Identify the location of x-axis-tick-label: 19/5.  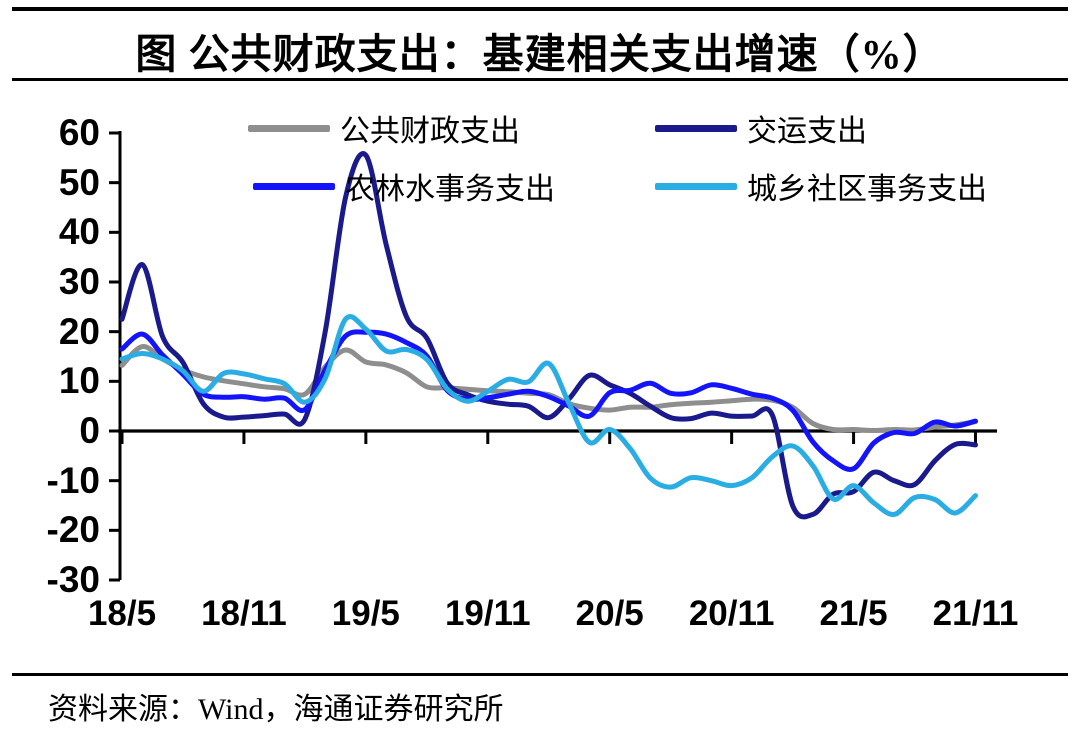
(365, 613).